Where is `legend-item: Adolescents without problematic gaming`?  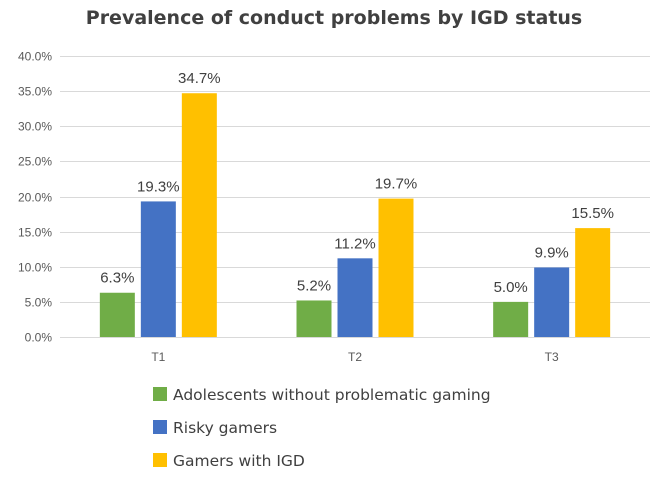
legend-item: Adolescents without problematic gaming is located at coordinates (322, 395).